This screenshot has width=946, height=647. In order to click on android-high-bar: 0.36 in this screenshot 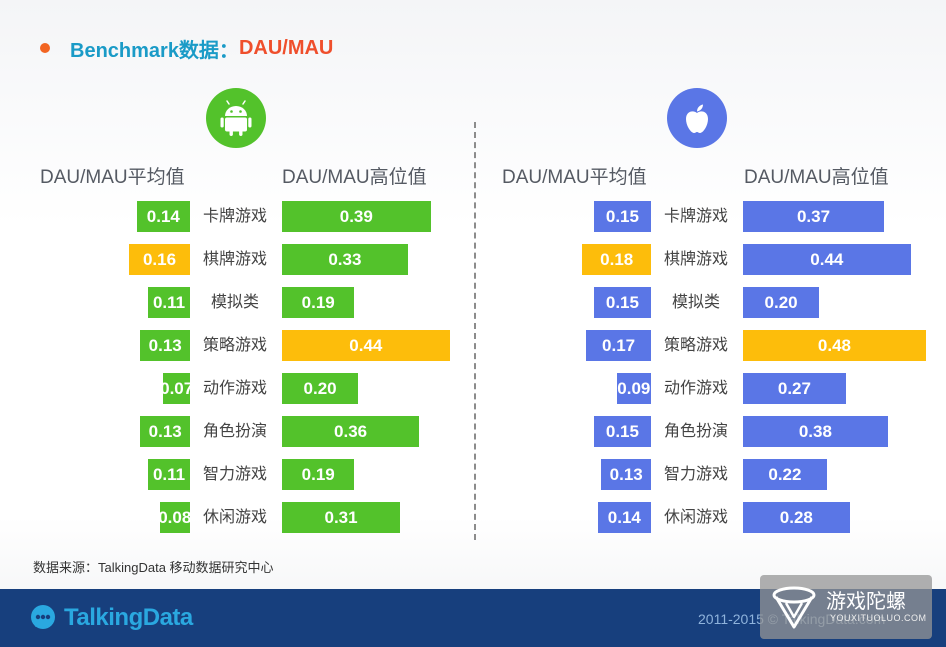, I will do `click(351, 431)`.